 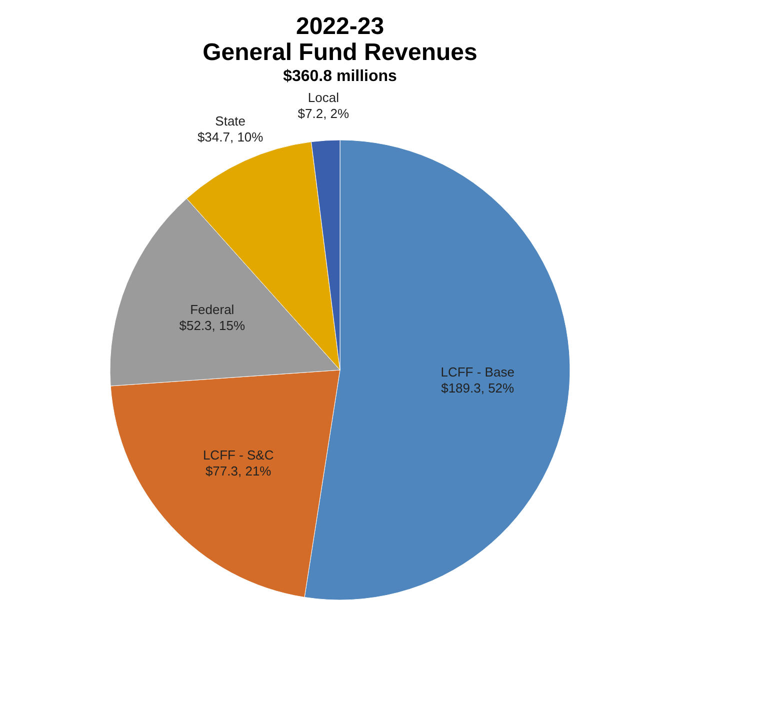 I want to click on chart-title: 2022-23 General Fund Revenues, so click(x=340, y=39).